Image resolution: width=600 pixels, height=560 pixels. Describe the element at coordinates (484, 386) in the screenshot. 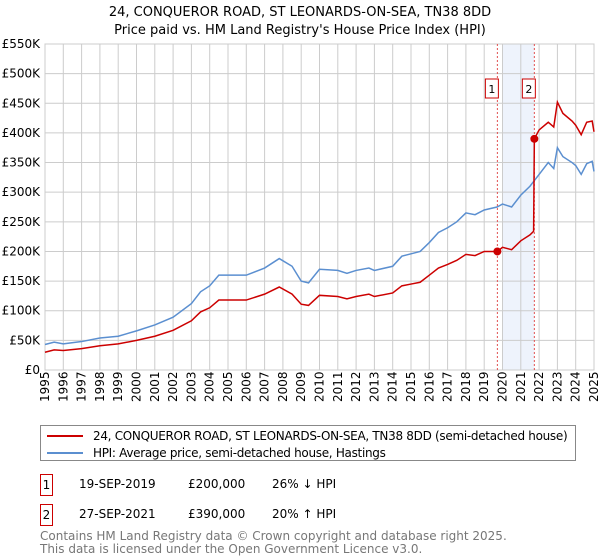

I see `x-tick-label: 2019` at that location.